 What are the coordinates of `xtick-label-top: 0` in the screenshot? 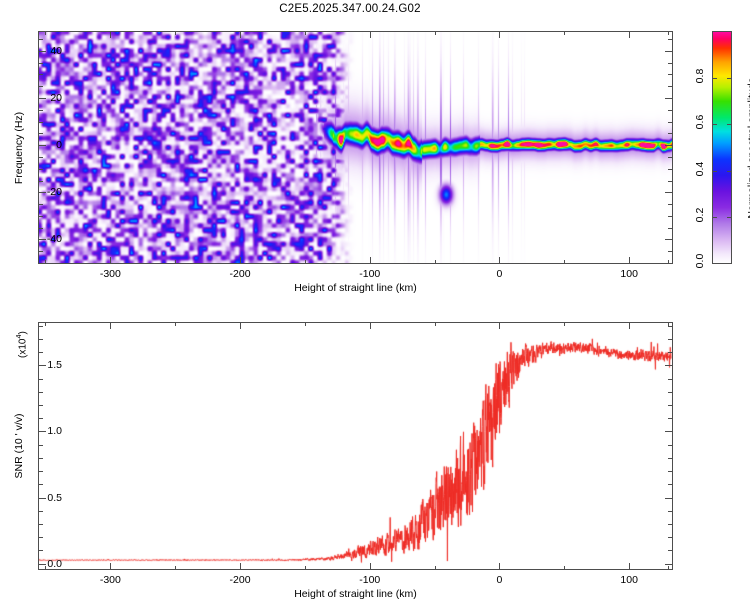 It's located at (499, 274).